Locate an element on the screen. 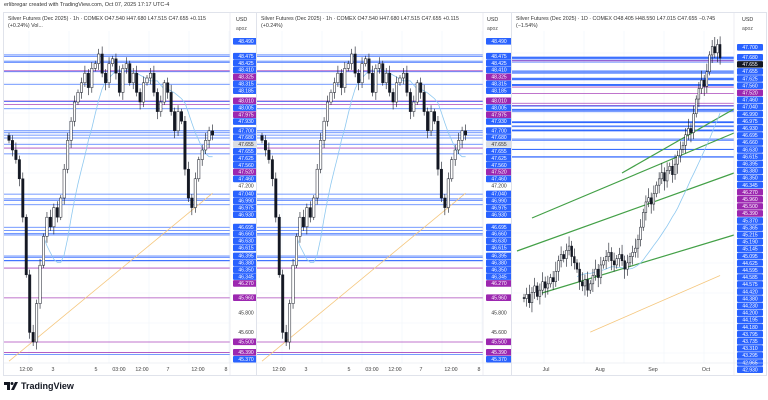 The width and height of the screenshot is (768, 400). price-level-label: 45.370 is located at coordinates (499, 360).